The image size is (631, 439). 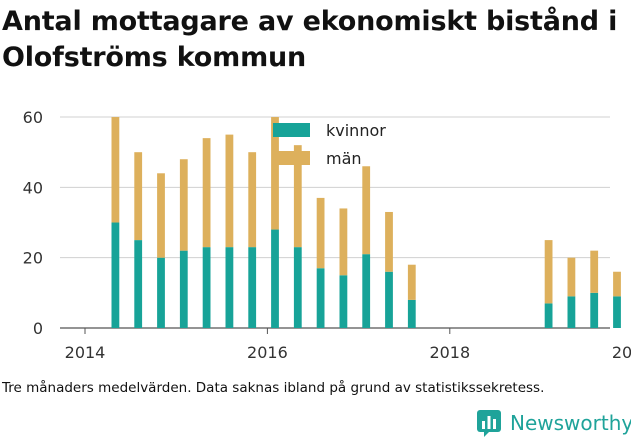 I want to click on y-tick-label-0: 0, so click(x=38, y=328).